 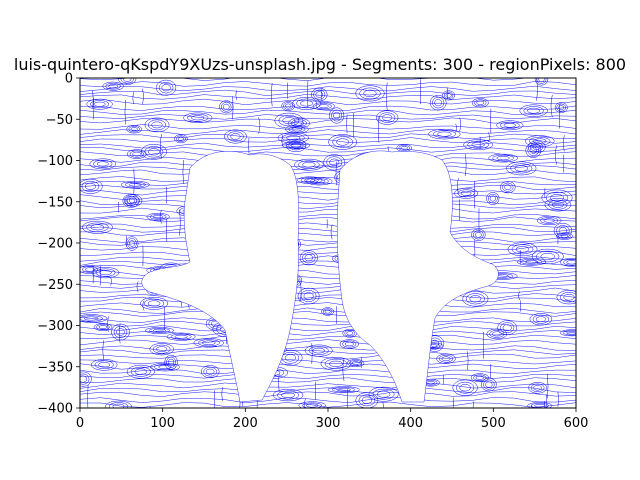 I want to click on x-tick-label: 600, so click(x=576, y=423).